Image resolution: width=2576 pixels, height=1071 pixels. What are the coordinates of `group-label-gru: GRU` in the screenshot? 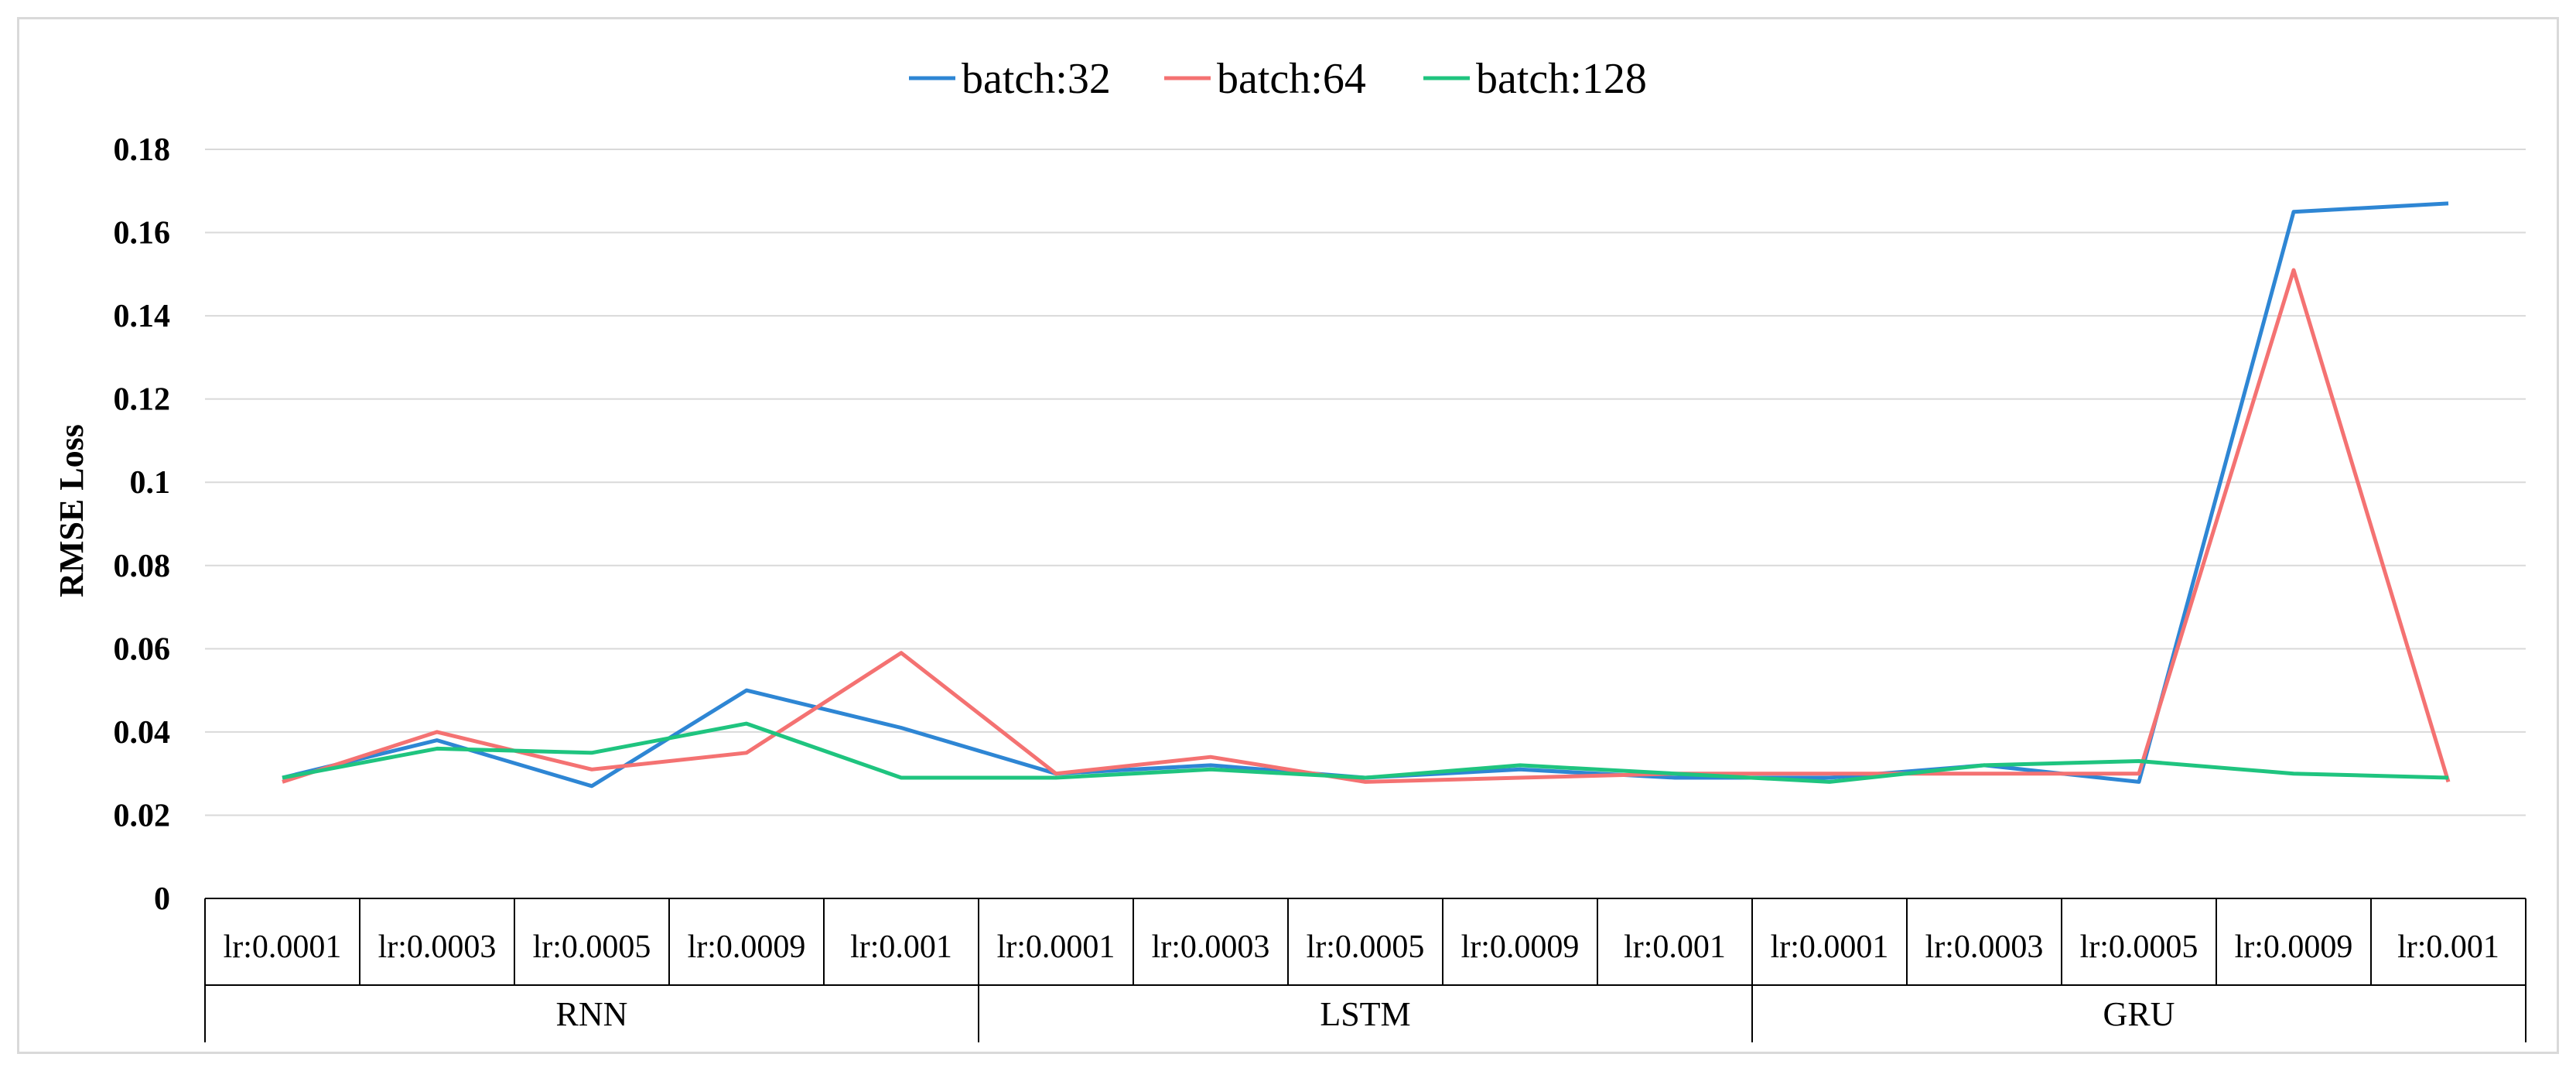 It's located at (2139, 1014).